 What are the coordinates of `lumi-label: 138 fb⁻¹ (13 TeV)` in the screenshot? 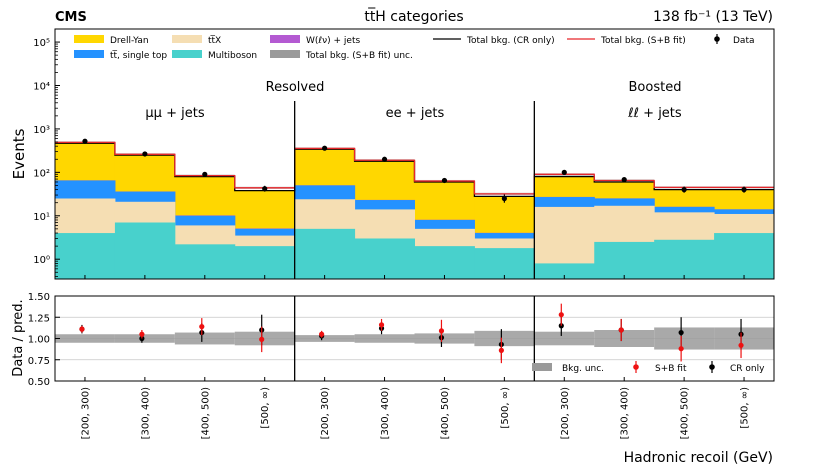 It's located at (713, 17).